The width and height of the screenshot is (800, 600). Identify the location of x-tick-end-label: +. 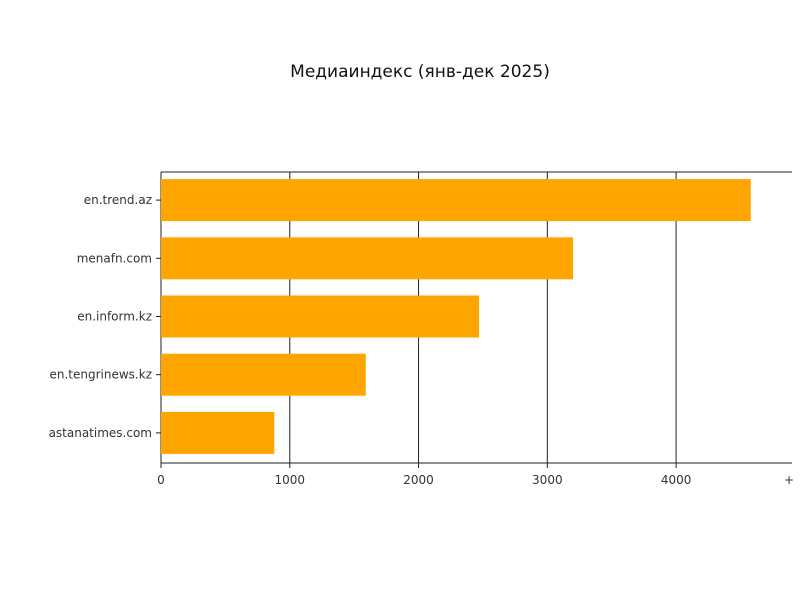
(789, 480).